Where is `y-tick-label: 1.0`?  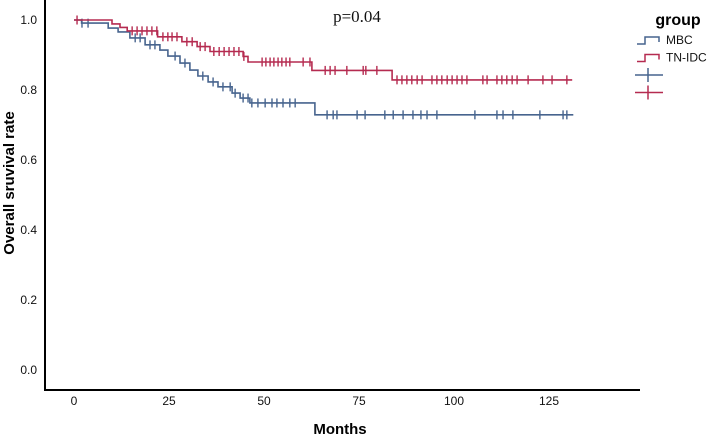 y-tick-label: 1.0 is located at coordinates (28, 20).